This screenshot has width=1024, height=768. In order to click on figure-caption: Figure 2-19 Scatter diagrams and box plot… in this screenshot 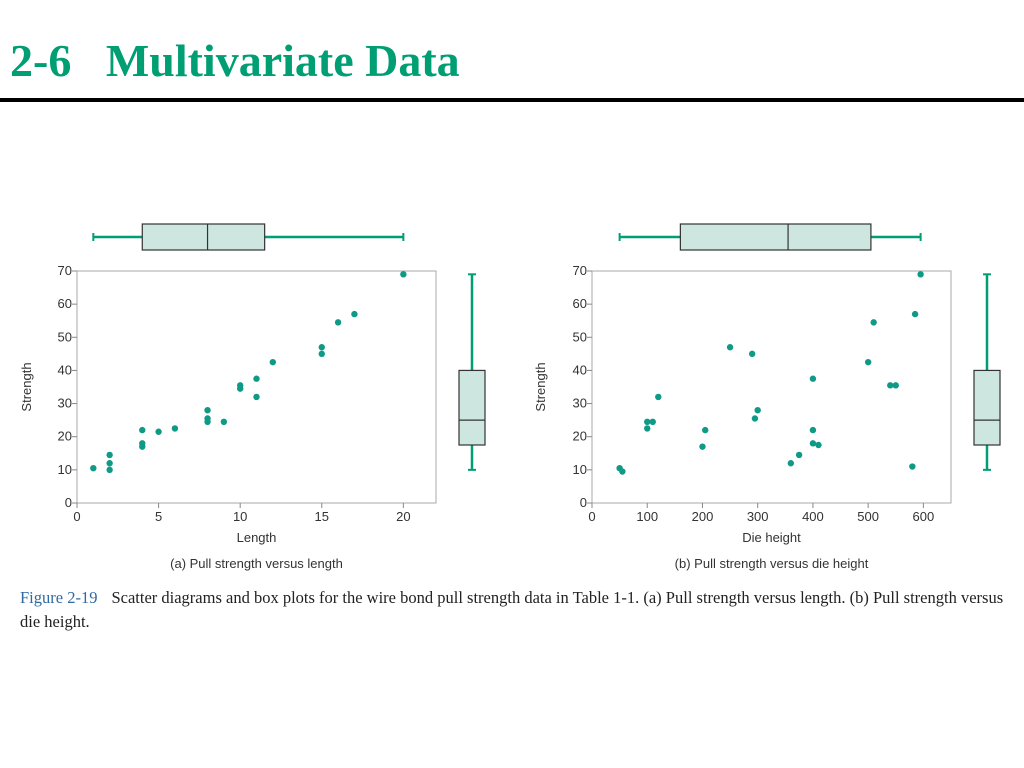, I will do `click(515, 610)`.